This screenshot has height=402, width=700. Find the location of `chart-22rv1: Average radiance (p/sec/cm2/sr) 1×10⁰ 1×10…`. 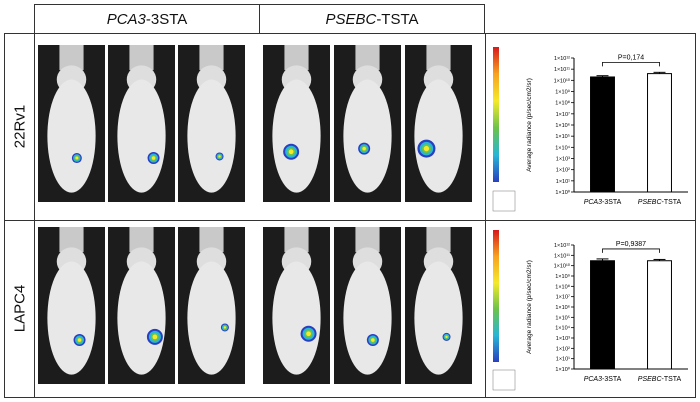

chart-22rv1: Average radiance (p/sec/cm2/sr) 1×10⁰ 1×10… is located at coordinates (607, 130).